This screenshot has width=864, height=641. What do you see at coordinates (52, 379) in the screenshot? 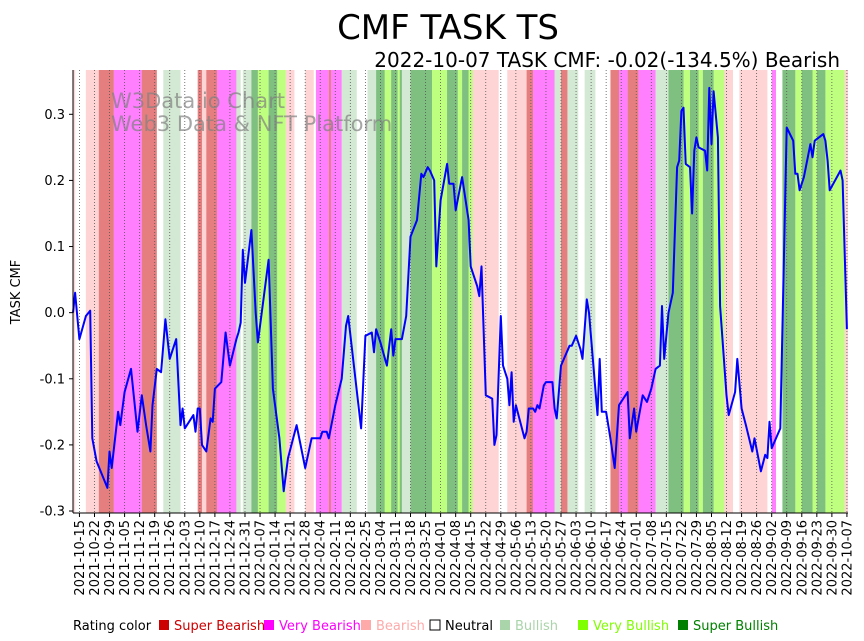
I see `y-tick-label: -0.1` at bounding box center [52, 379].